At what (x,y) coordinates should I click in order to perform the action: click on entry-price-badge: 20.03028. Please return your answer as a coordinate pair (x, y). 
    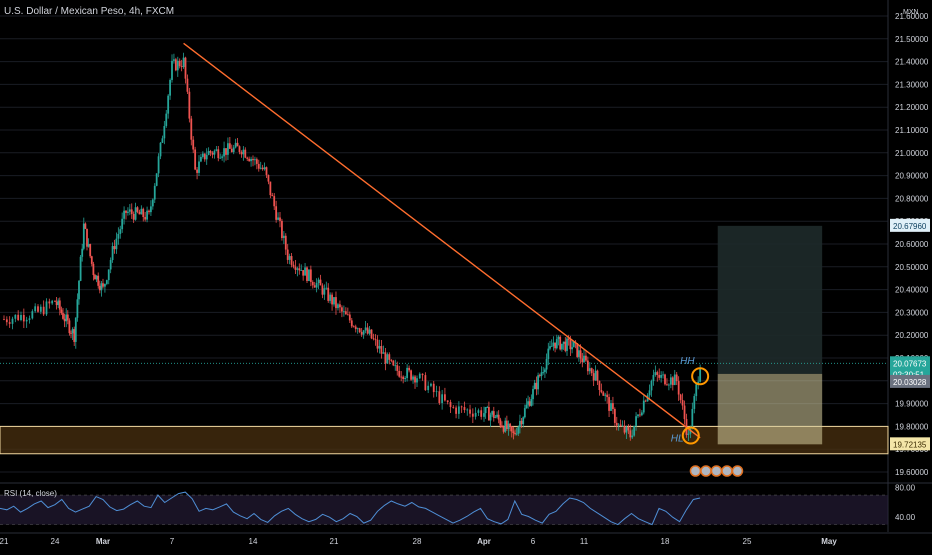
    Looking at the image, I should click on (910, 382).